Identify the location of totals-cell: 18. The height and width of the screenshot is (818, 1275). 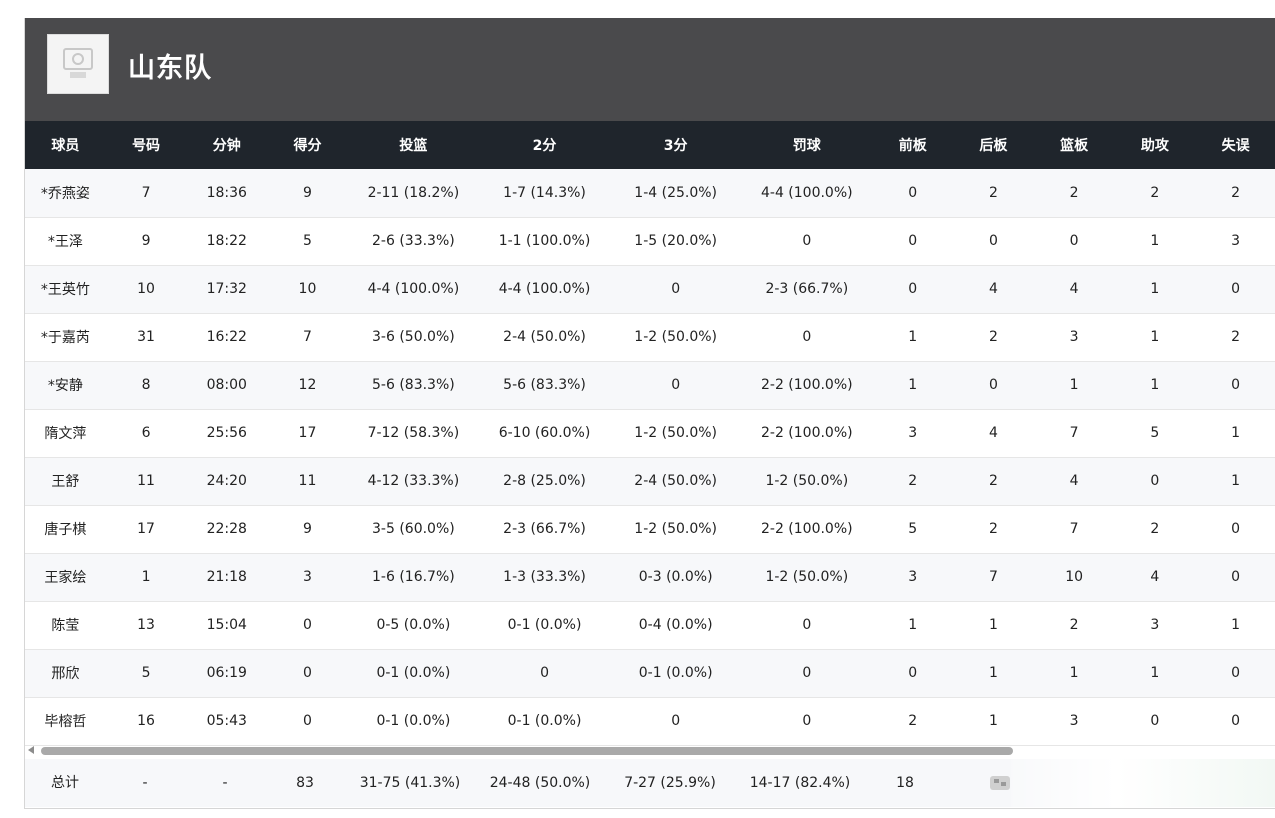
(905, 783).